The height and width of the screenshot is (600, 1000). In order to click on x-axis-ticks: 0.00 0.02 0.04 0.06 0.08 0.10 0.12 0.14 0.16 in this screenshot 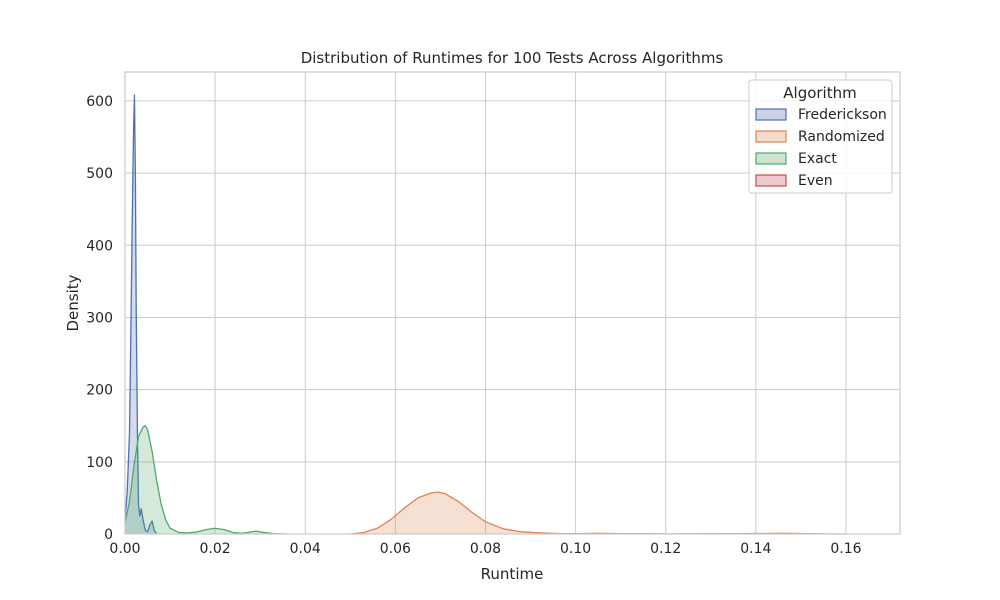, I will do `click(485, 549)`.